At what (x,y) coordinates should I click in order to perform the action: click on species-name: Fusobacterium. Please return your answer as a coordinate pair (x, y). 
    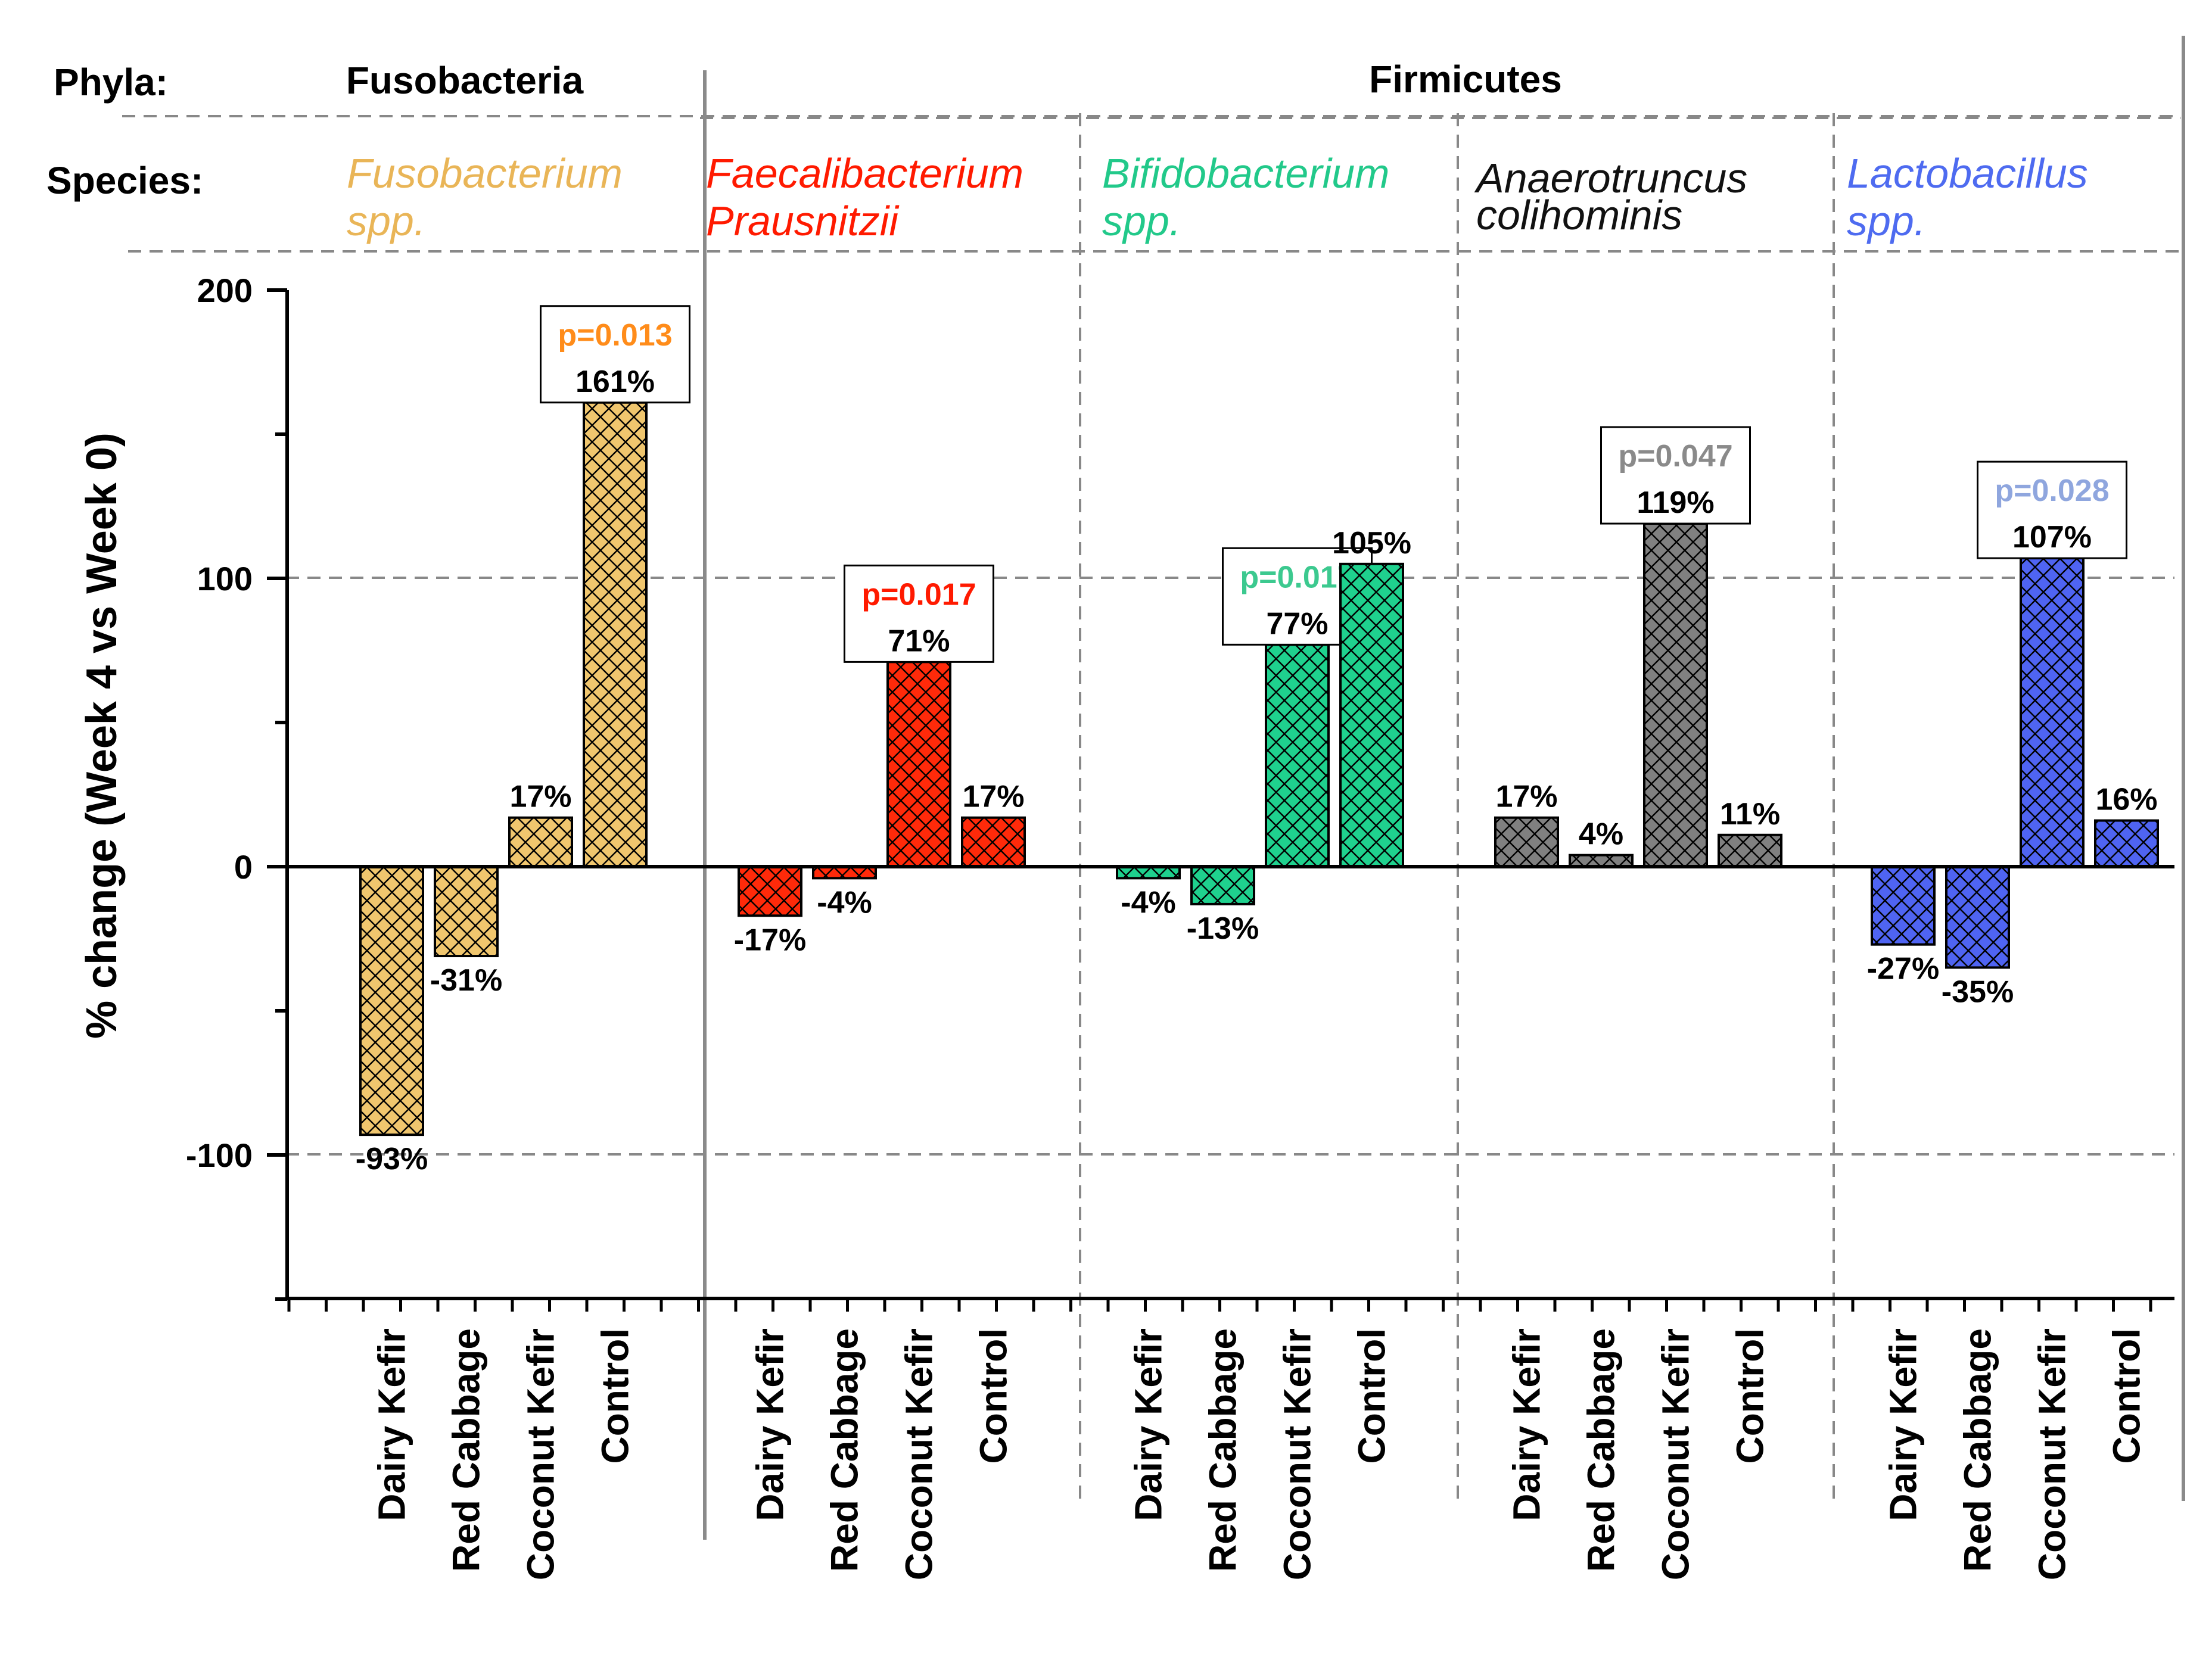
    Looking at the image, I should click on (485, 173).